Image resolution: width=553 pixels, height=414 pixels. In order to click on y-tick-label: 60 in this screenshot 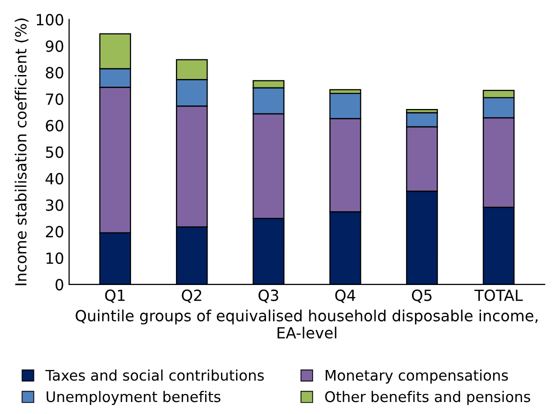, I will do `click(55, 126)`.